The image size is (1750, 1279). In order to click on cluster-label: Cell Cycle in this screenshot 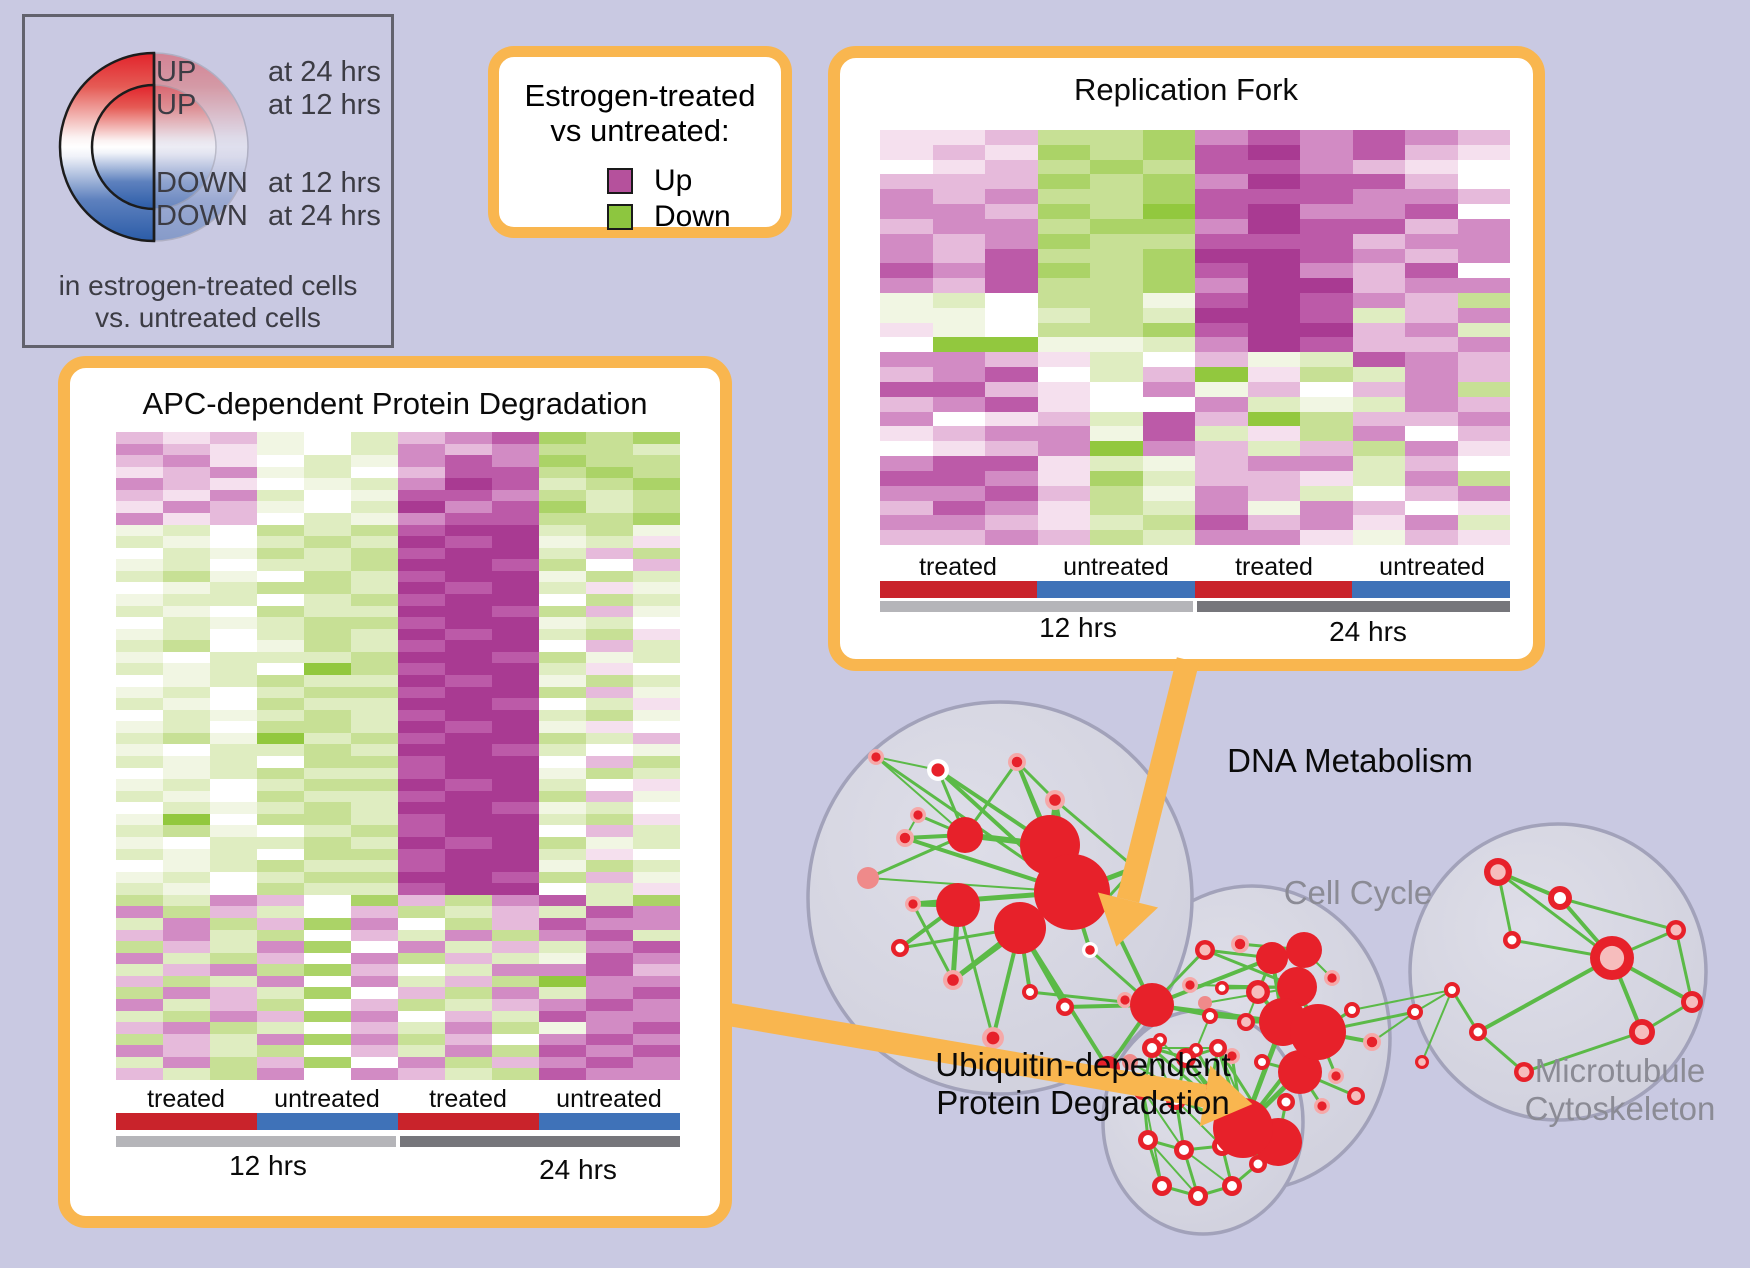, I will do `click(1358, 893)`.